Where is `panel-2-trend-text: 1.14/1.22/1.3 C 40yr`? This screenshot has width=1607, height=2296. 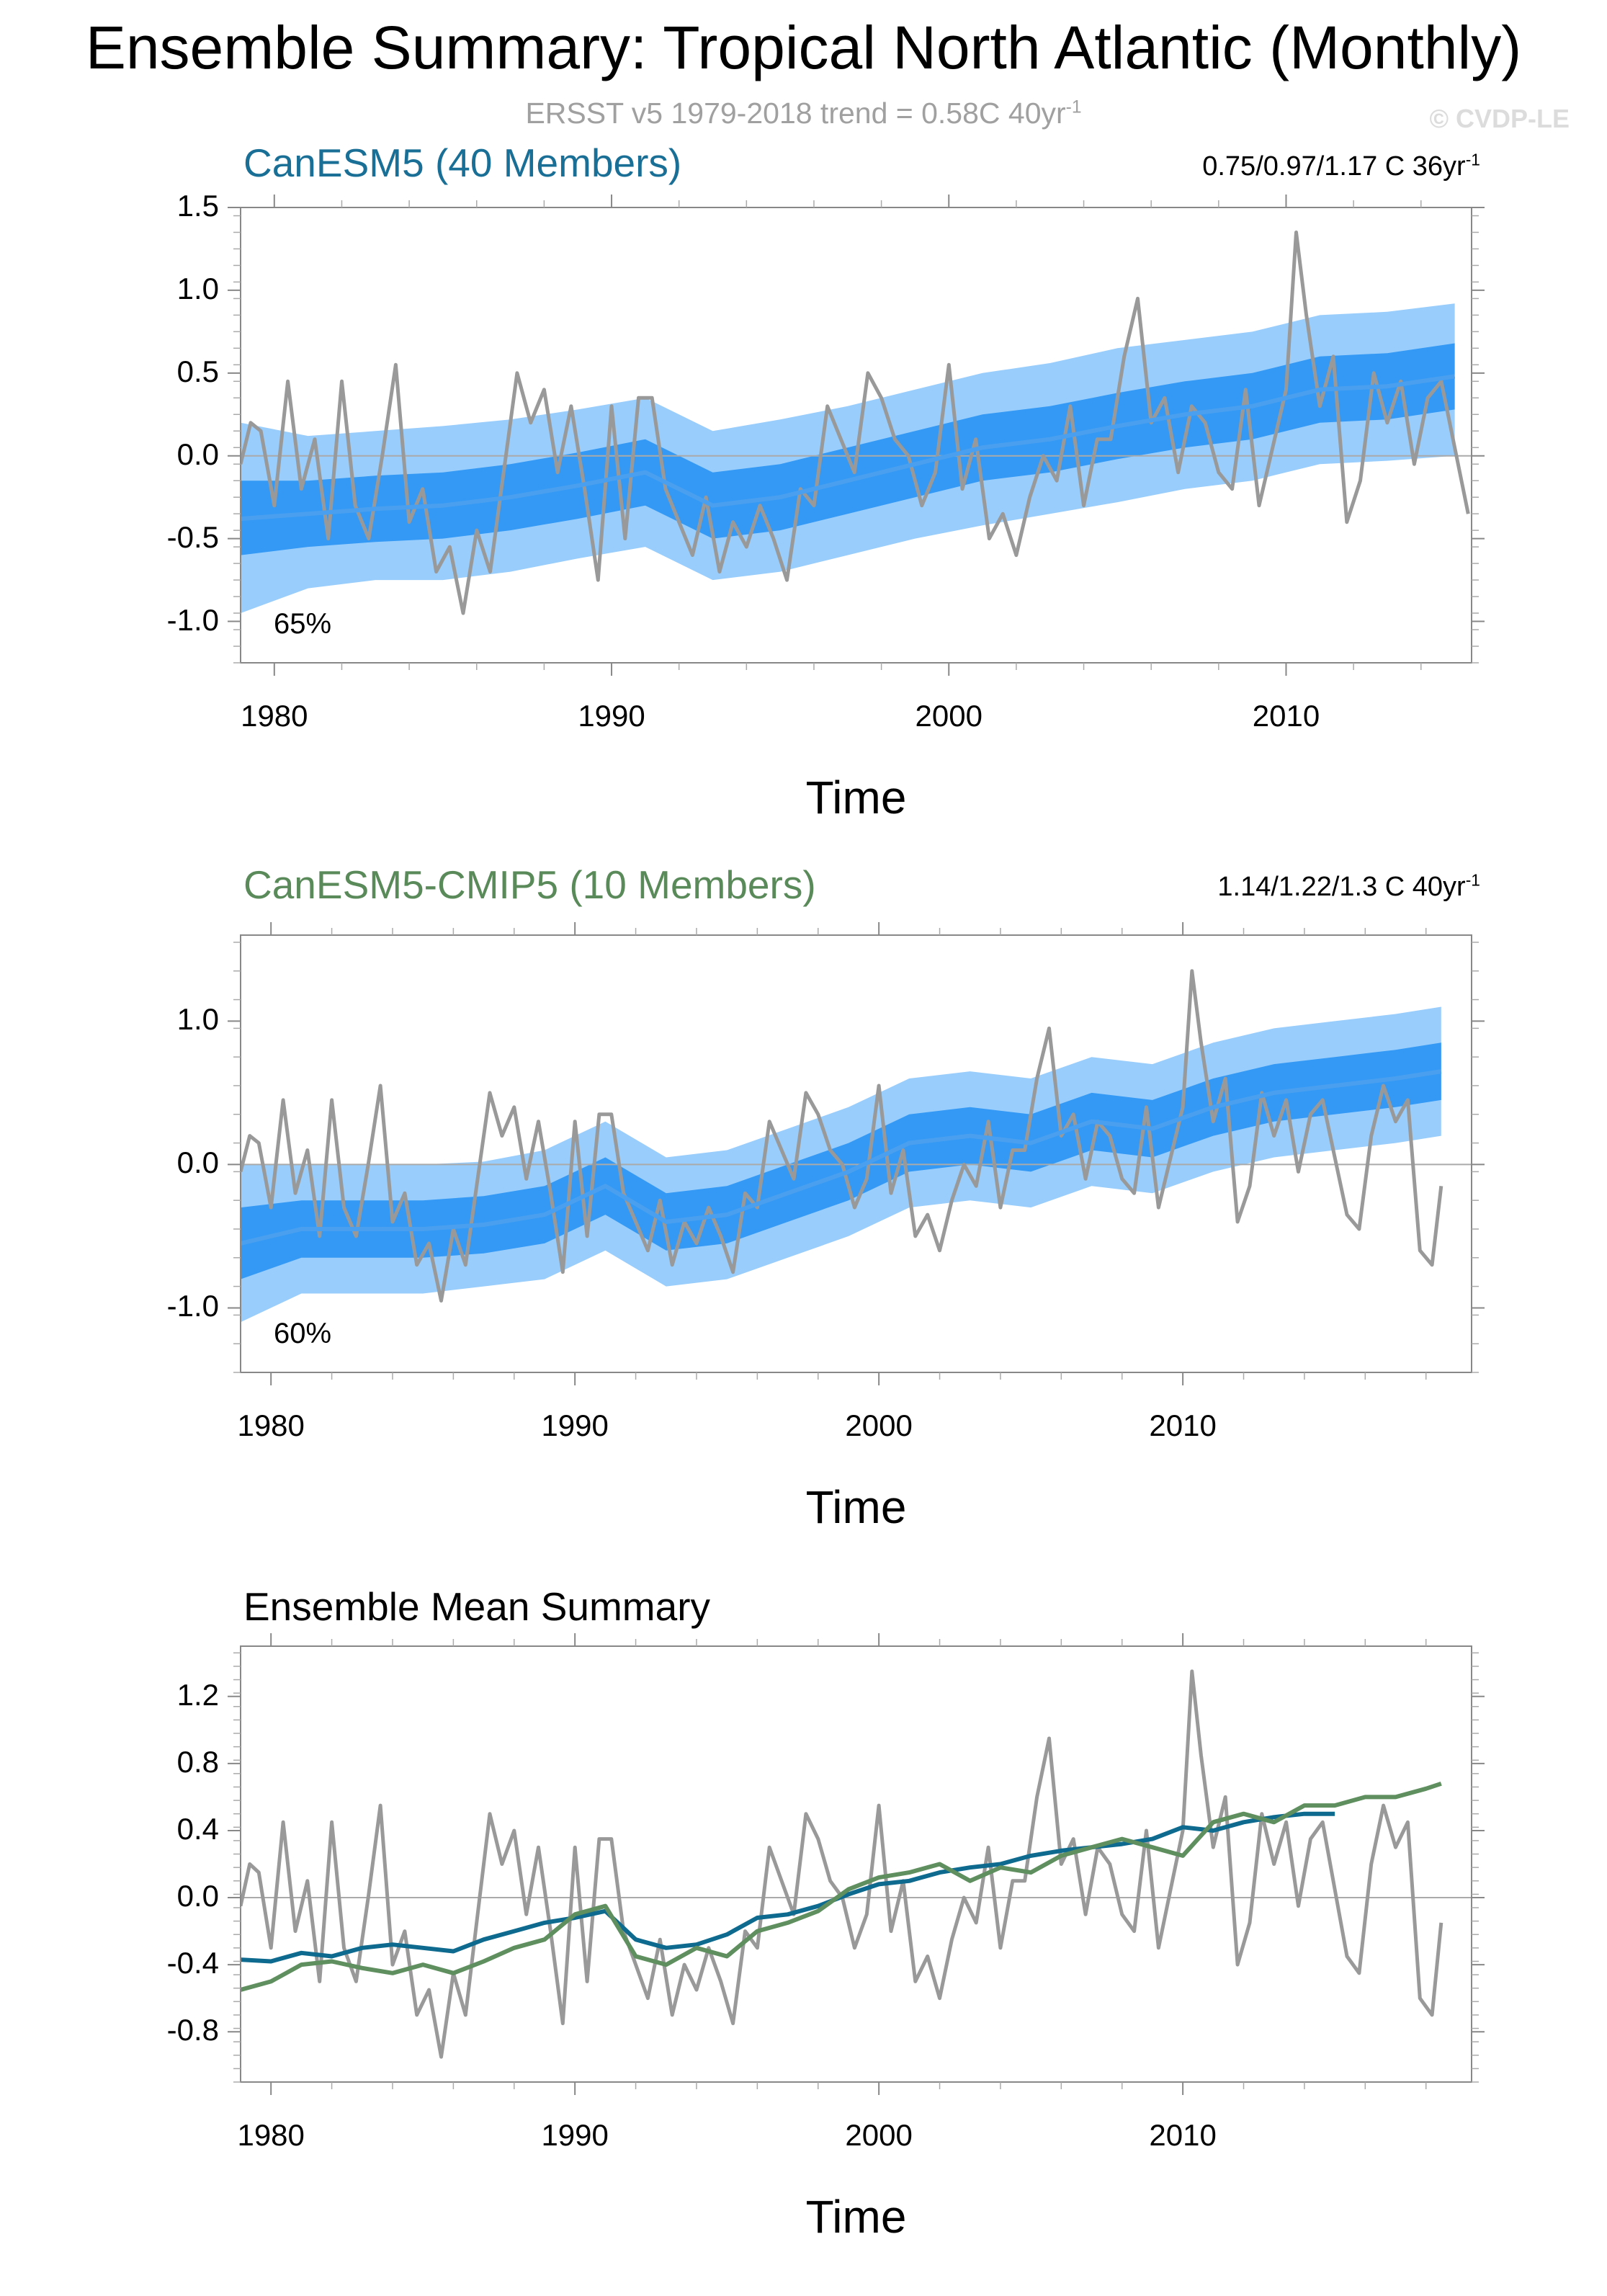 panel-2-trend-text: 1.14/1.22/1.3 C 40yr is located at coordinates (1341, 887).